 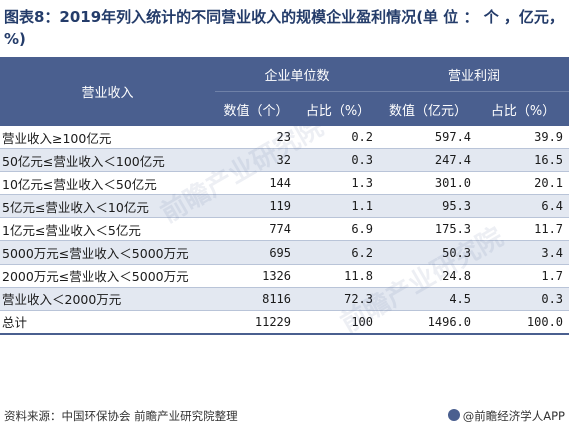 What do you see at coordinates (523, 206) in the screenshot?
I see `cell-profit-pct: 6.4` at bounding box center [523, 206].